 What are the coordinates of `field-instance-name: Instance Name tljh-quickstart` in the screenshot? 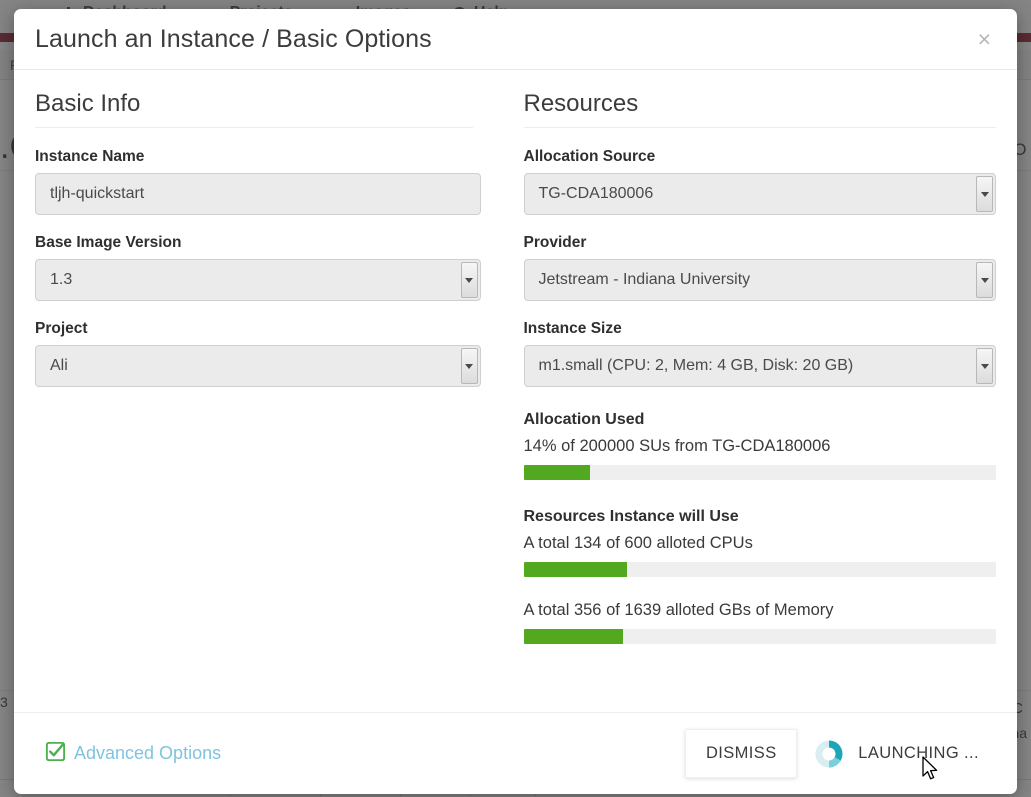 It's located at (258, 181).